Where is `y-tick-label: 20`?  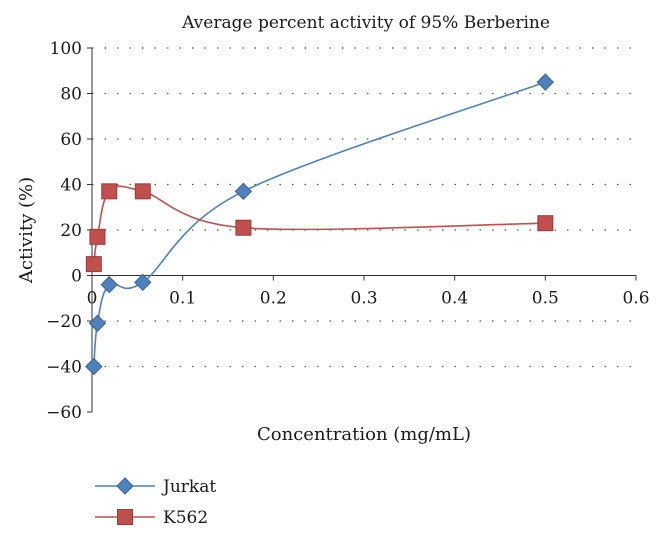
y-tick-label: 20 is located at coordinates (71, 231).